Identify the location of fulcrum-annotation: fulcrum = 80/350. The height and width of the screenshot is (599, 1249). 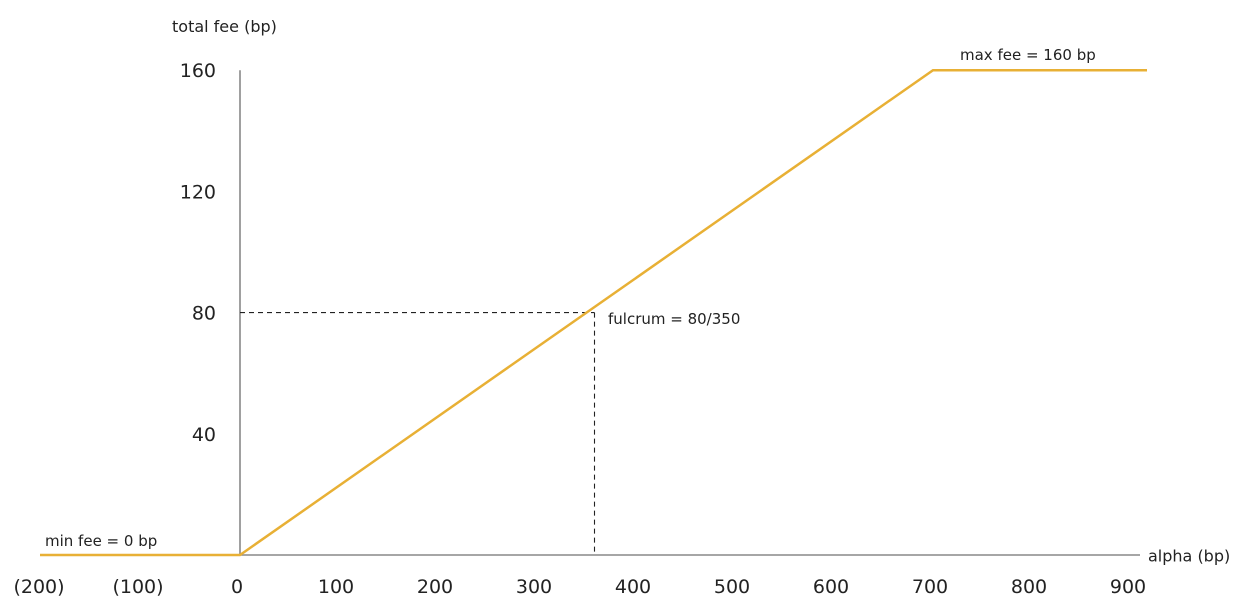
(674, 319).